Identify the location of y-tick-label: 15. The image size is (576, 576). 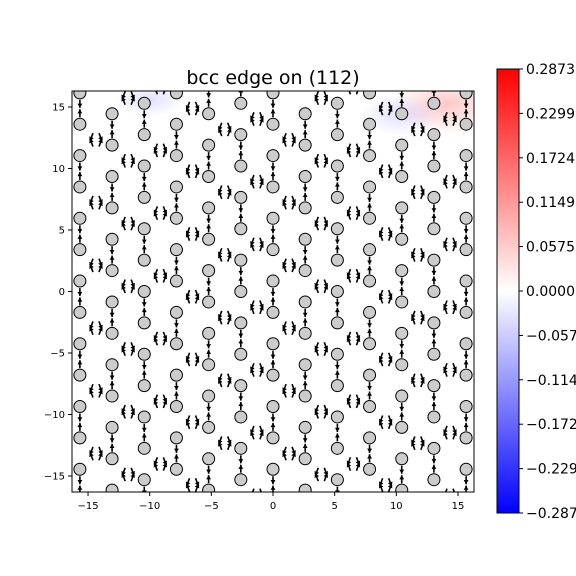
(58, 107).